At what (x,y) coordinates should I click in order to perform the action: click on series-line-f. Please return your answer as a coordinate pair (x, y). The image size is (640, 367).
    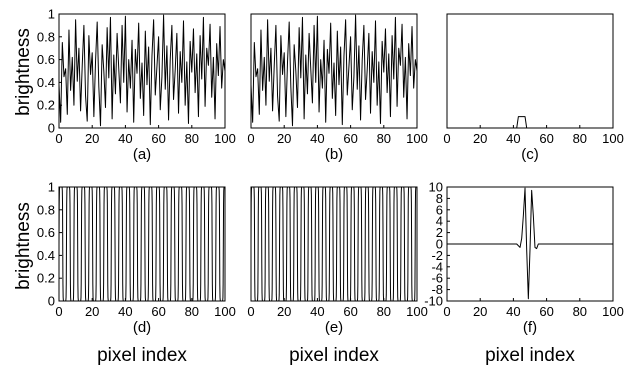
    Looking at the image, I should click on (530, 243).